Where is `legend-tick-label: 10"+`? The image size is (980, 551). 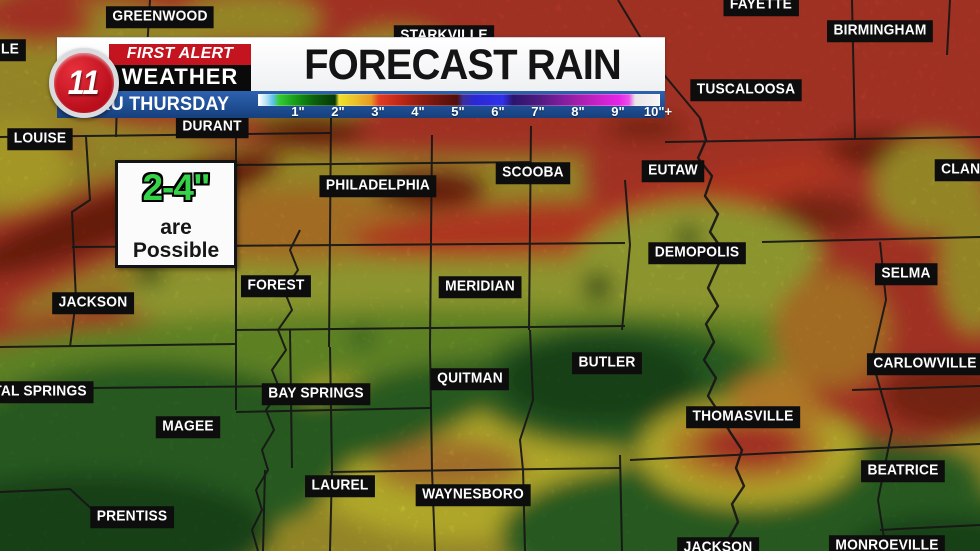 legend-tick-label: 10"+ is located at coordinates (658, 111).